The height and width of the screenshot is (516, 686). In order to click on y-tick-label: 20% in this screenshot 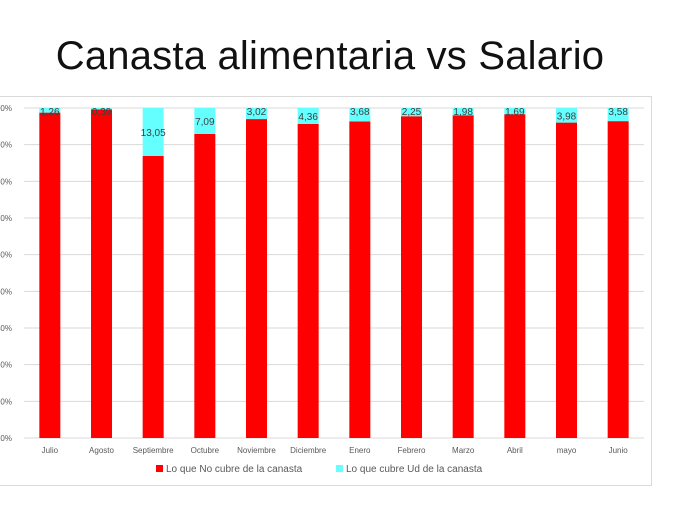, I will do `click(6, 401)`.